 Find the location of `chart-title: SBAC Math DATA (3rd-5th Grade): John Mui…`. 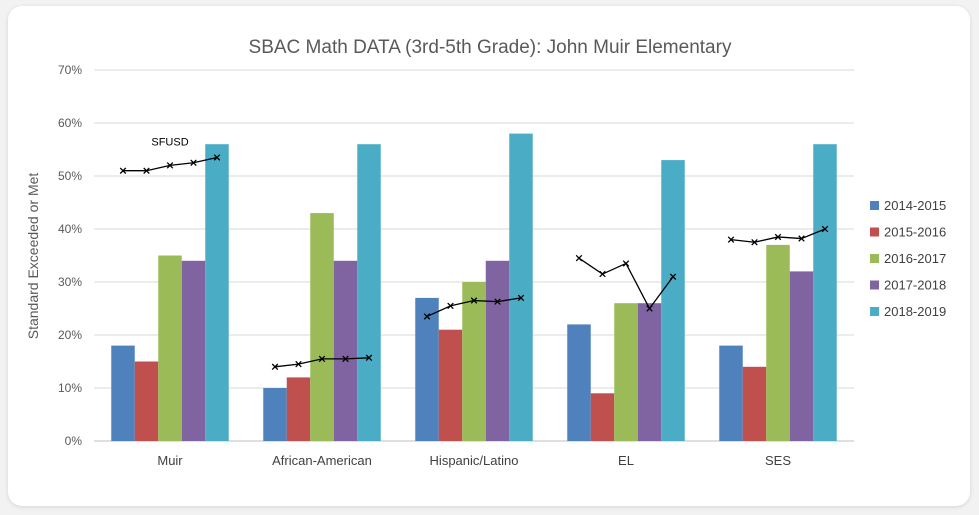

chart-title: SBAC Math DATA (3rd-5th Grade): John Mui… is located at coordinates (490, 47).